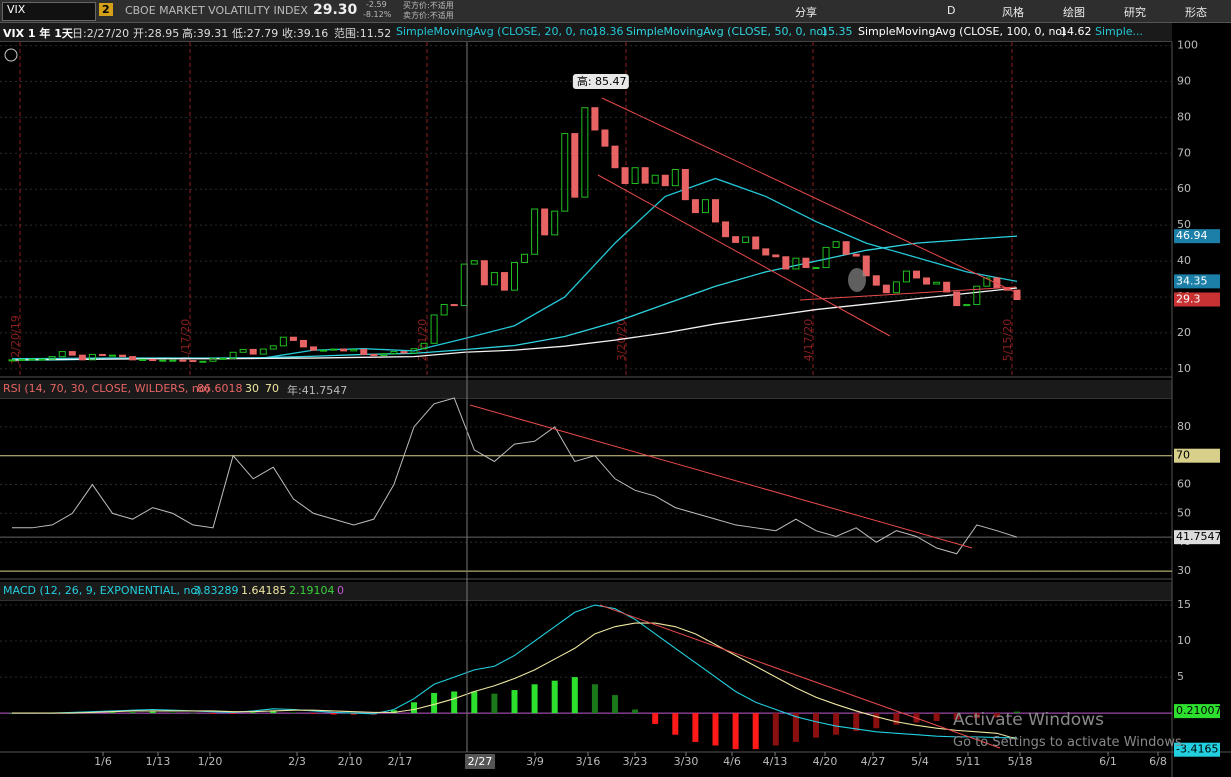 This screenshot has width=1231, height=777. I want to click on rsi-year: 年:41.7547, so click(317, 390).